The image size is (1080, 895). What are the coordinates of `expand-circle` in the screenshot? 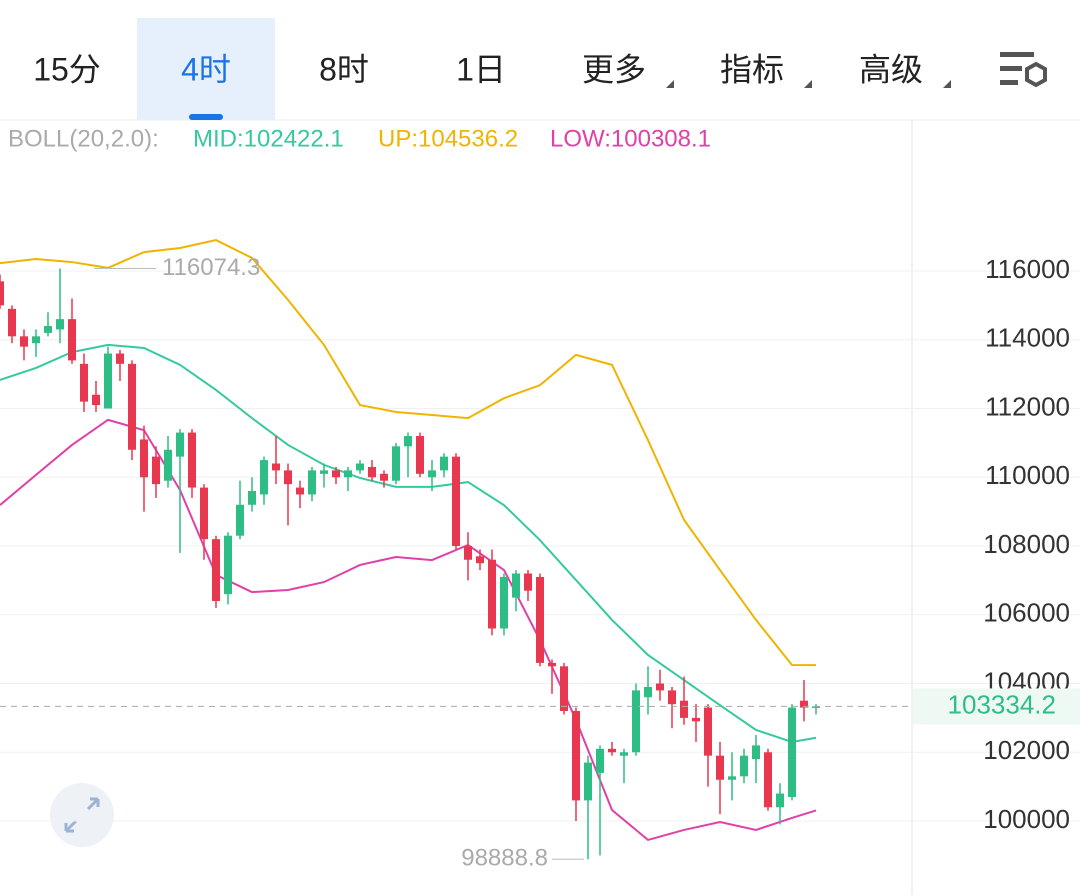 It's located at (82, 815).